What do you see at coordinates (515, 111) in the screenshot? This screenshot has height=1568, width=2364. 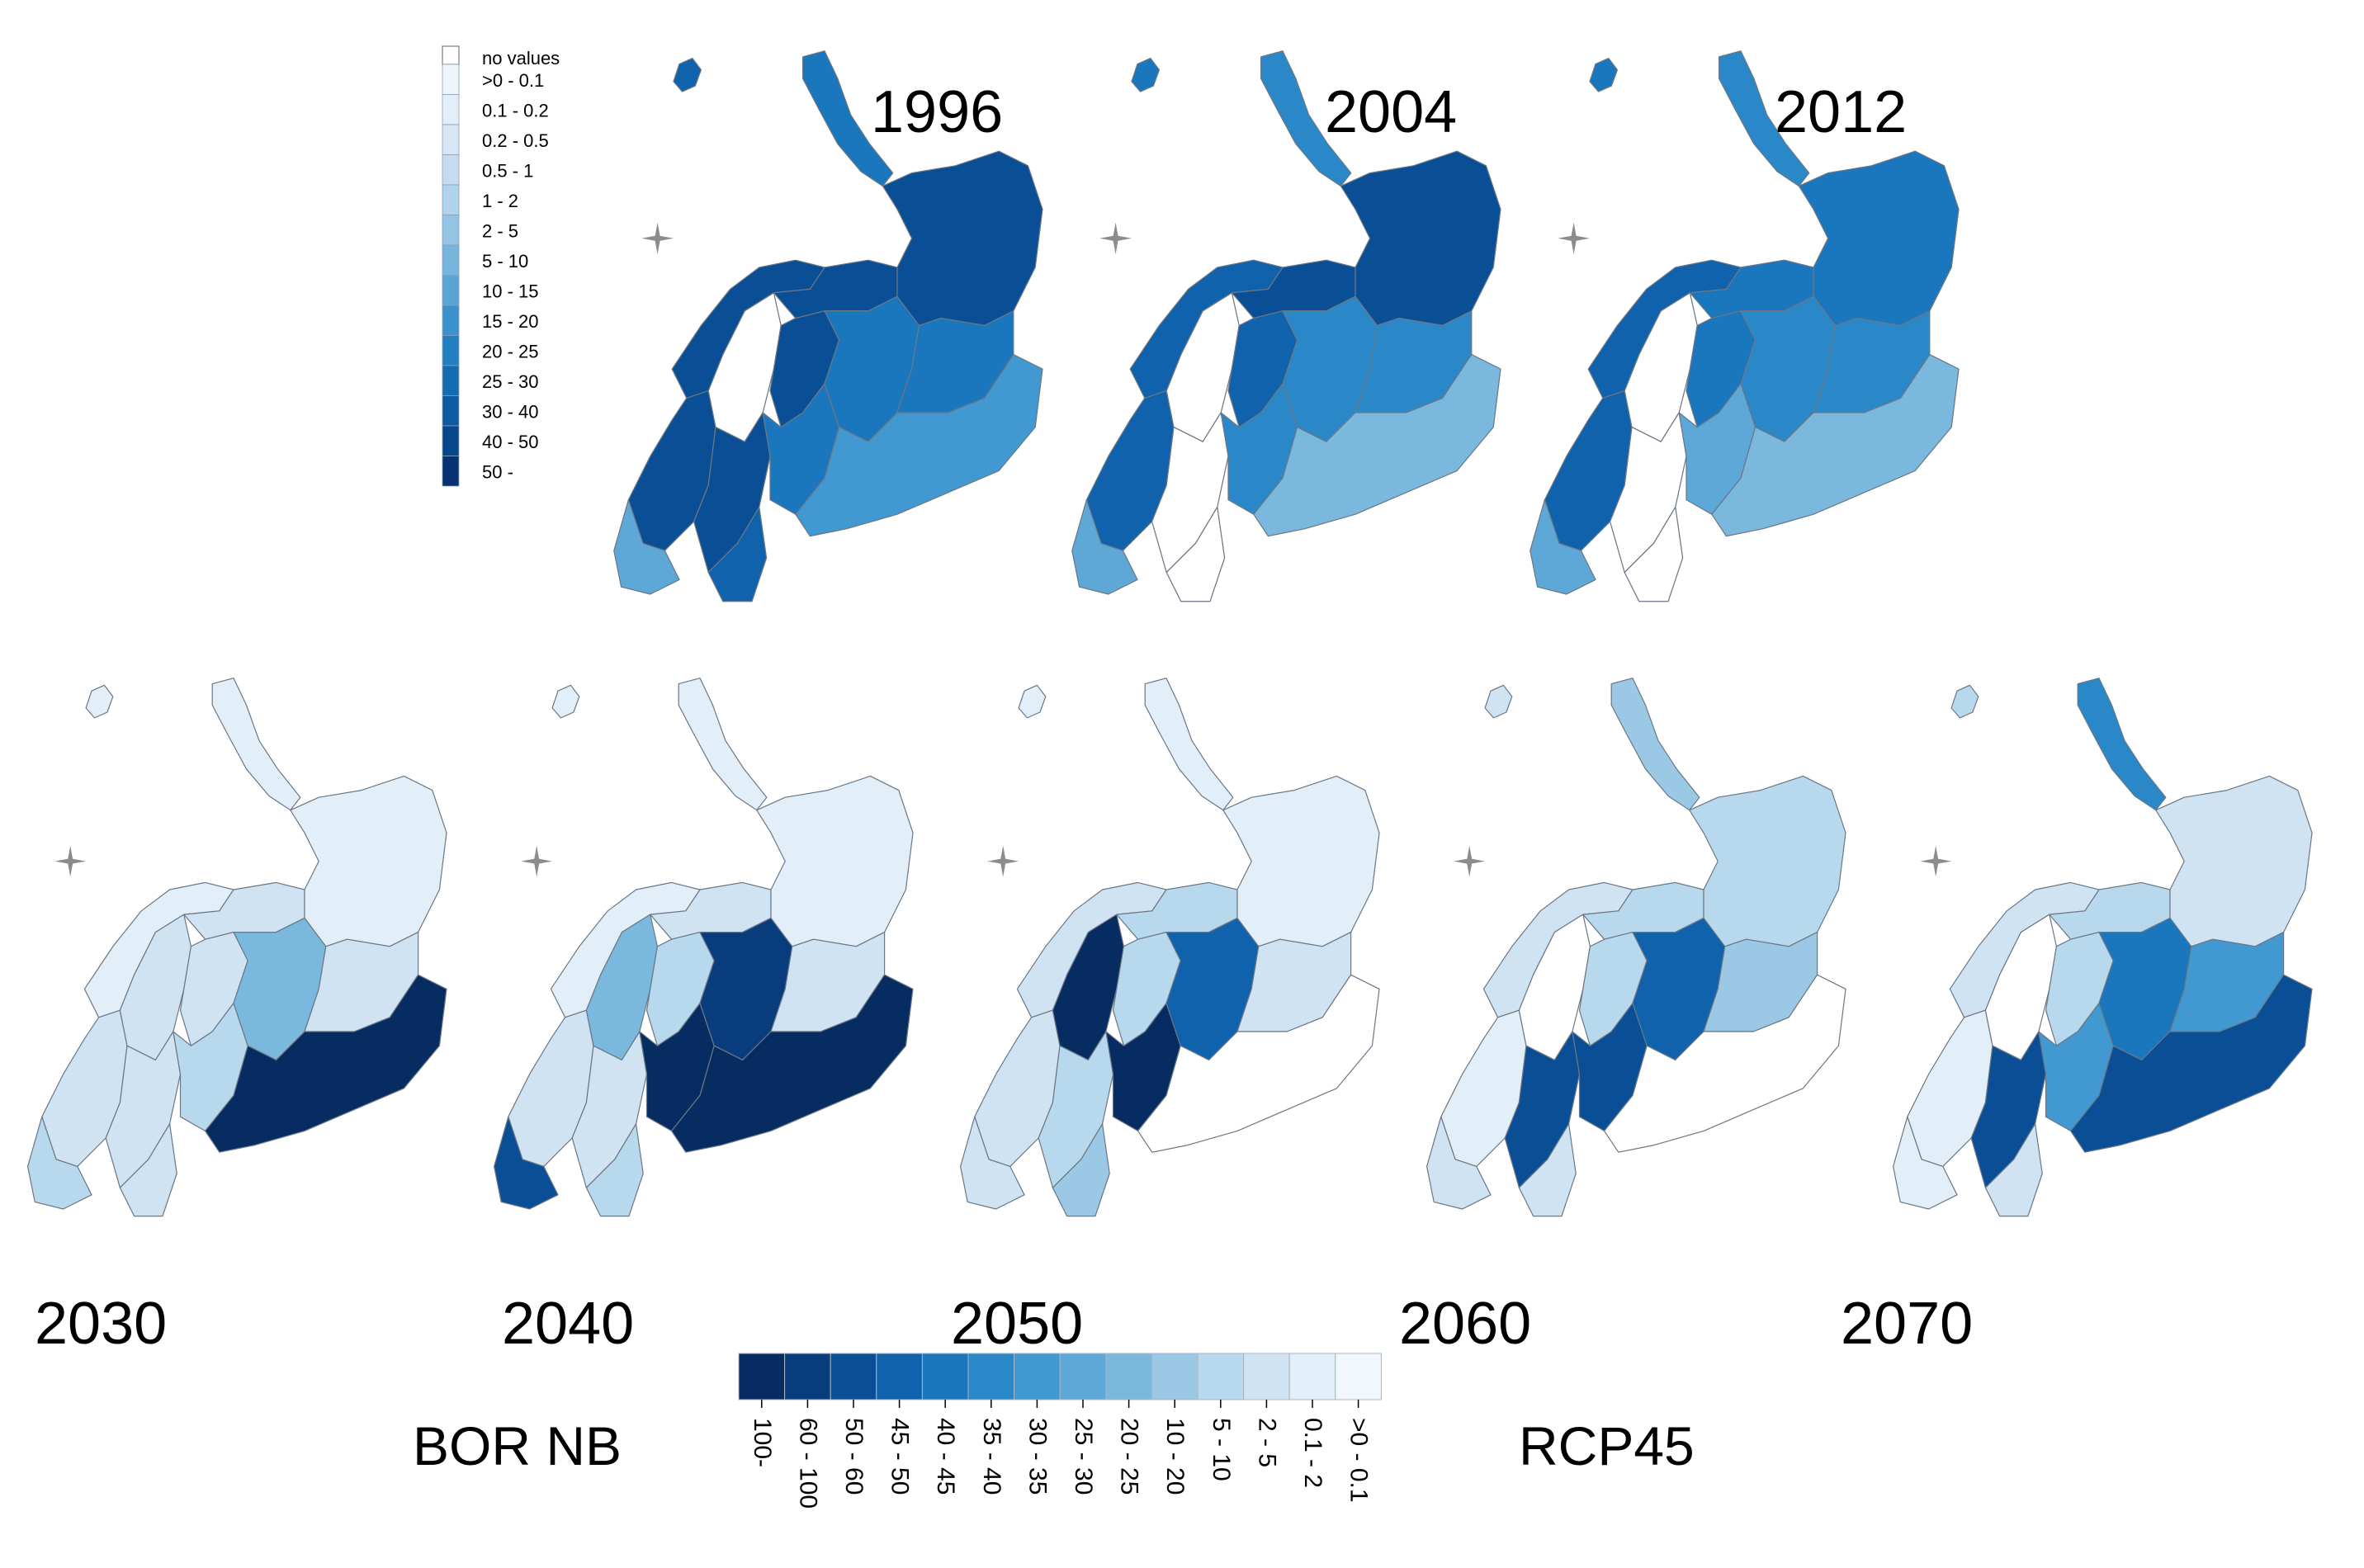 I see `top-legend-label: 0.1 - 0.2` at bounding box center [515, 111].